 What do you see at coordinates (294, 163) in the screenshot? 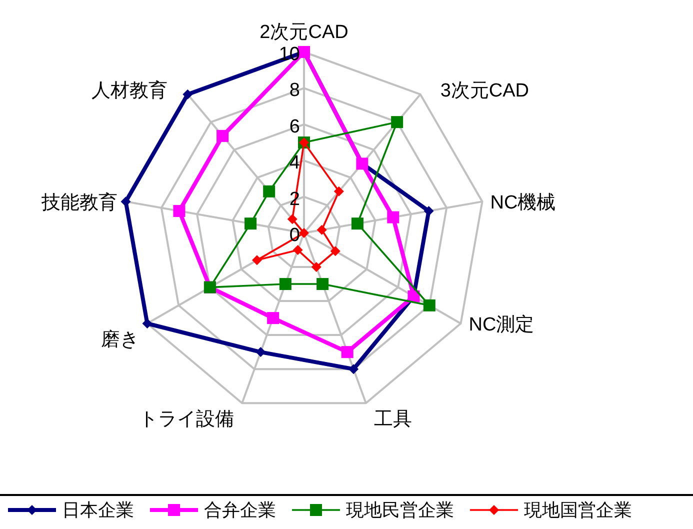
I see `y-tick-label: 4` at bounding box center [294, 163].